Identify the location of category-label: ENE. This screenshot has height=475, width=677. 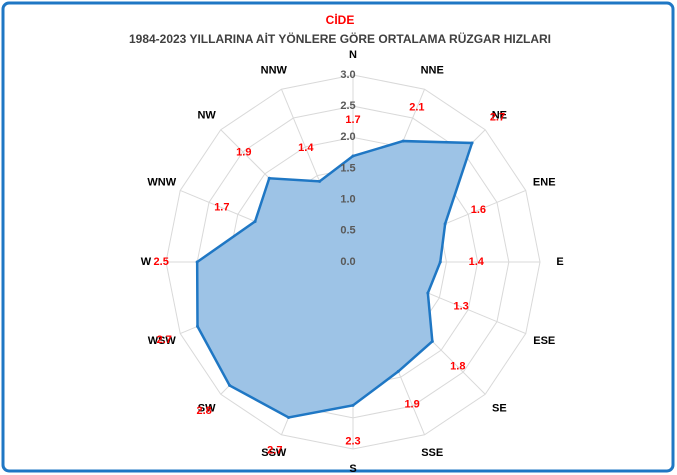
(544, 183).